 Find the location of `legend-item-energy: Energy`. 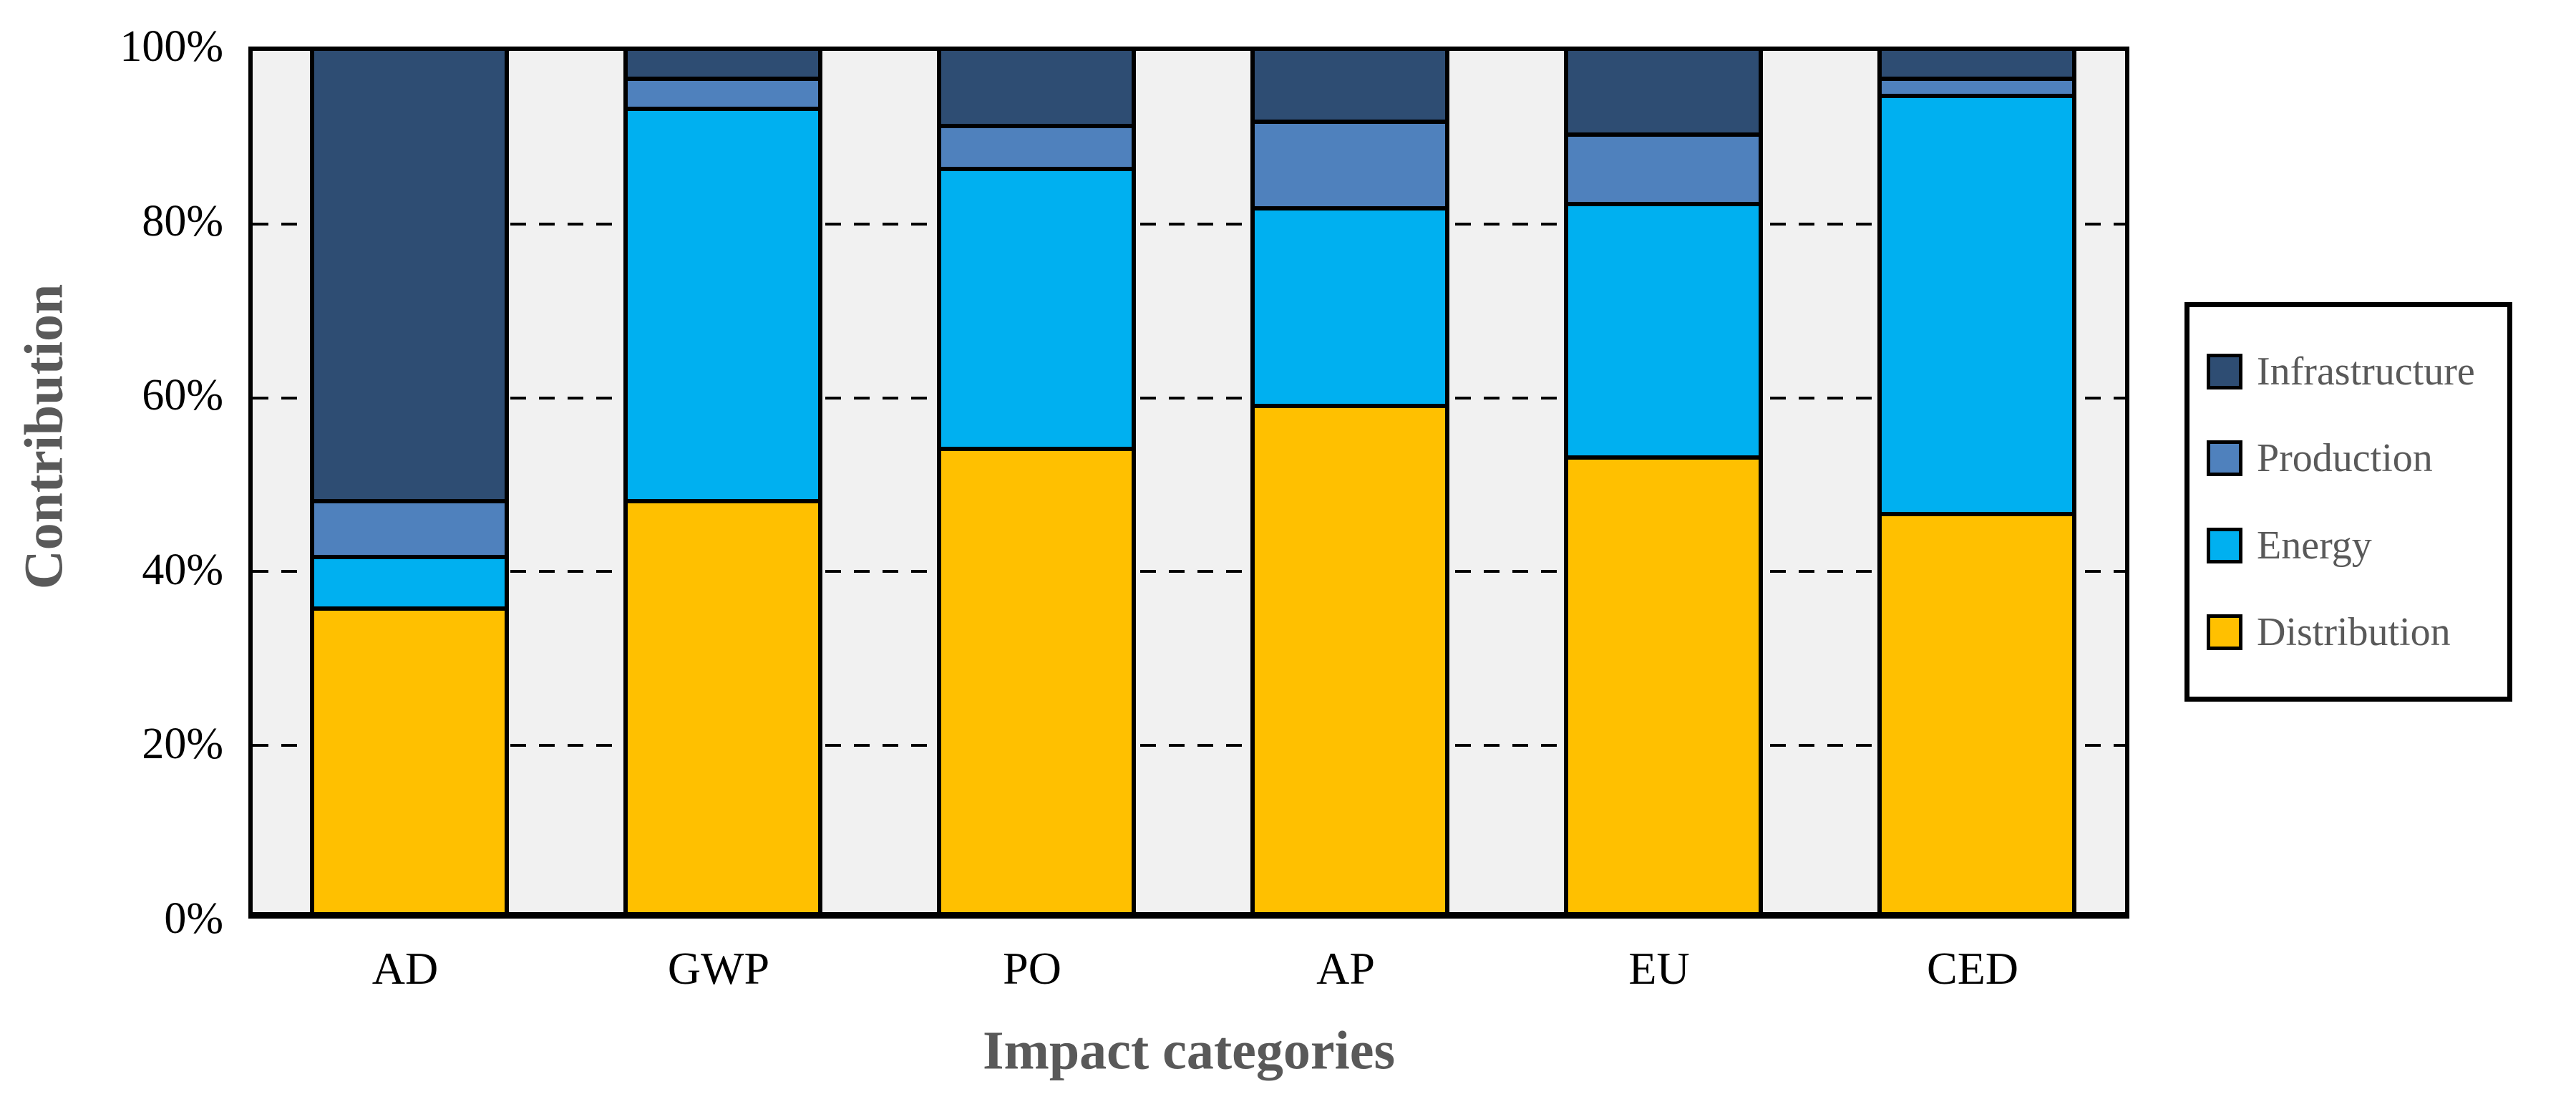

legend-item-energy: Energy is located at coordinates (2357, 545).